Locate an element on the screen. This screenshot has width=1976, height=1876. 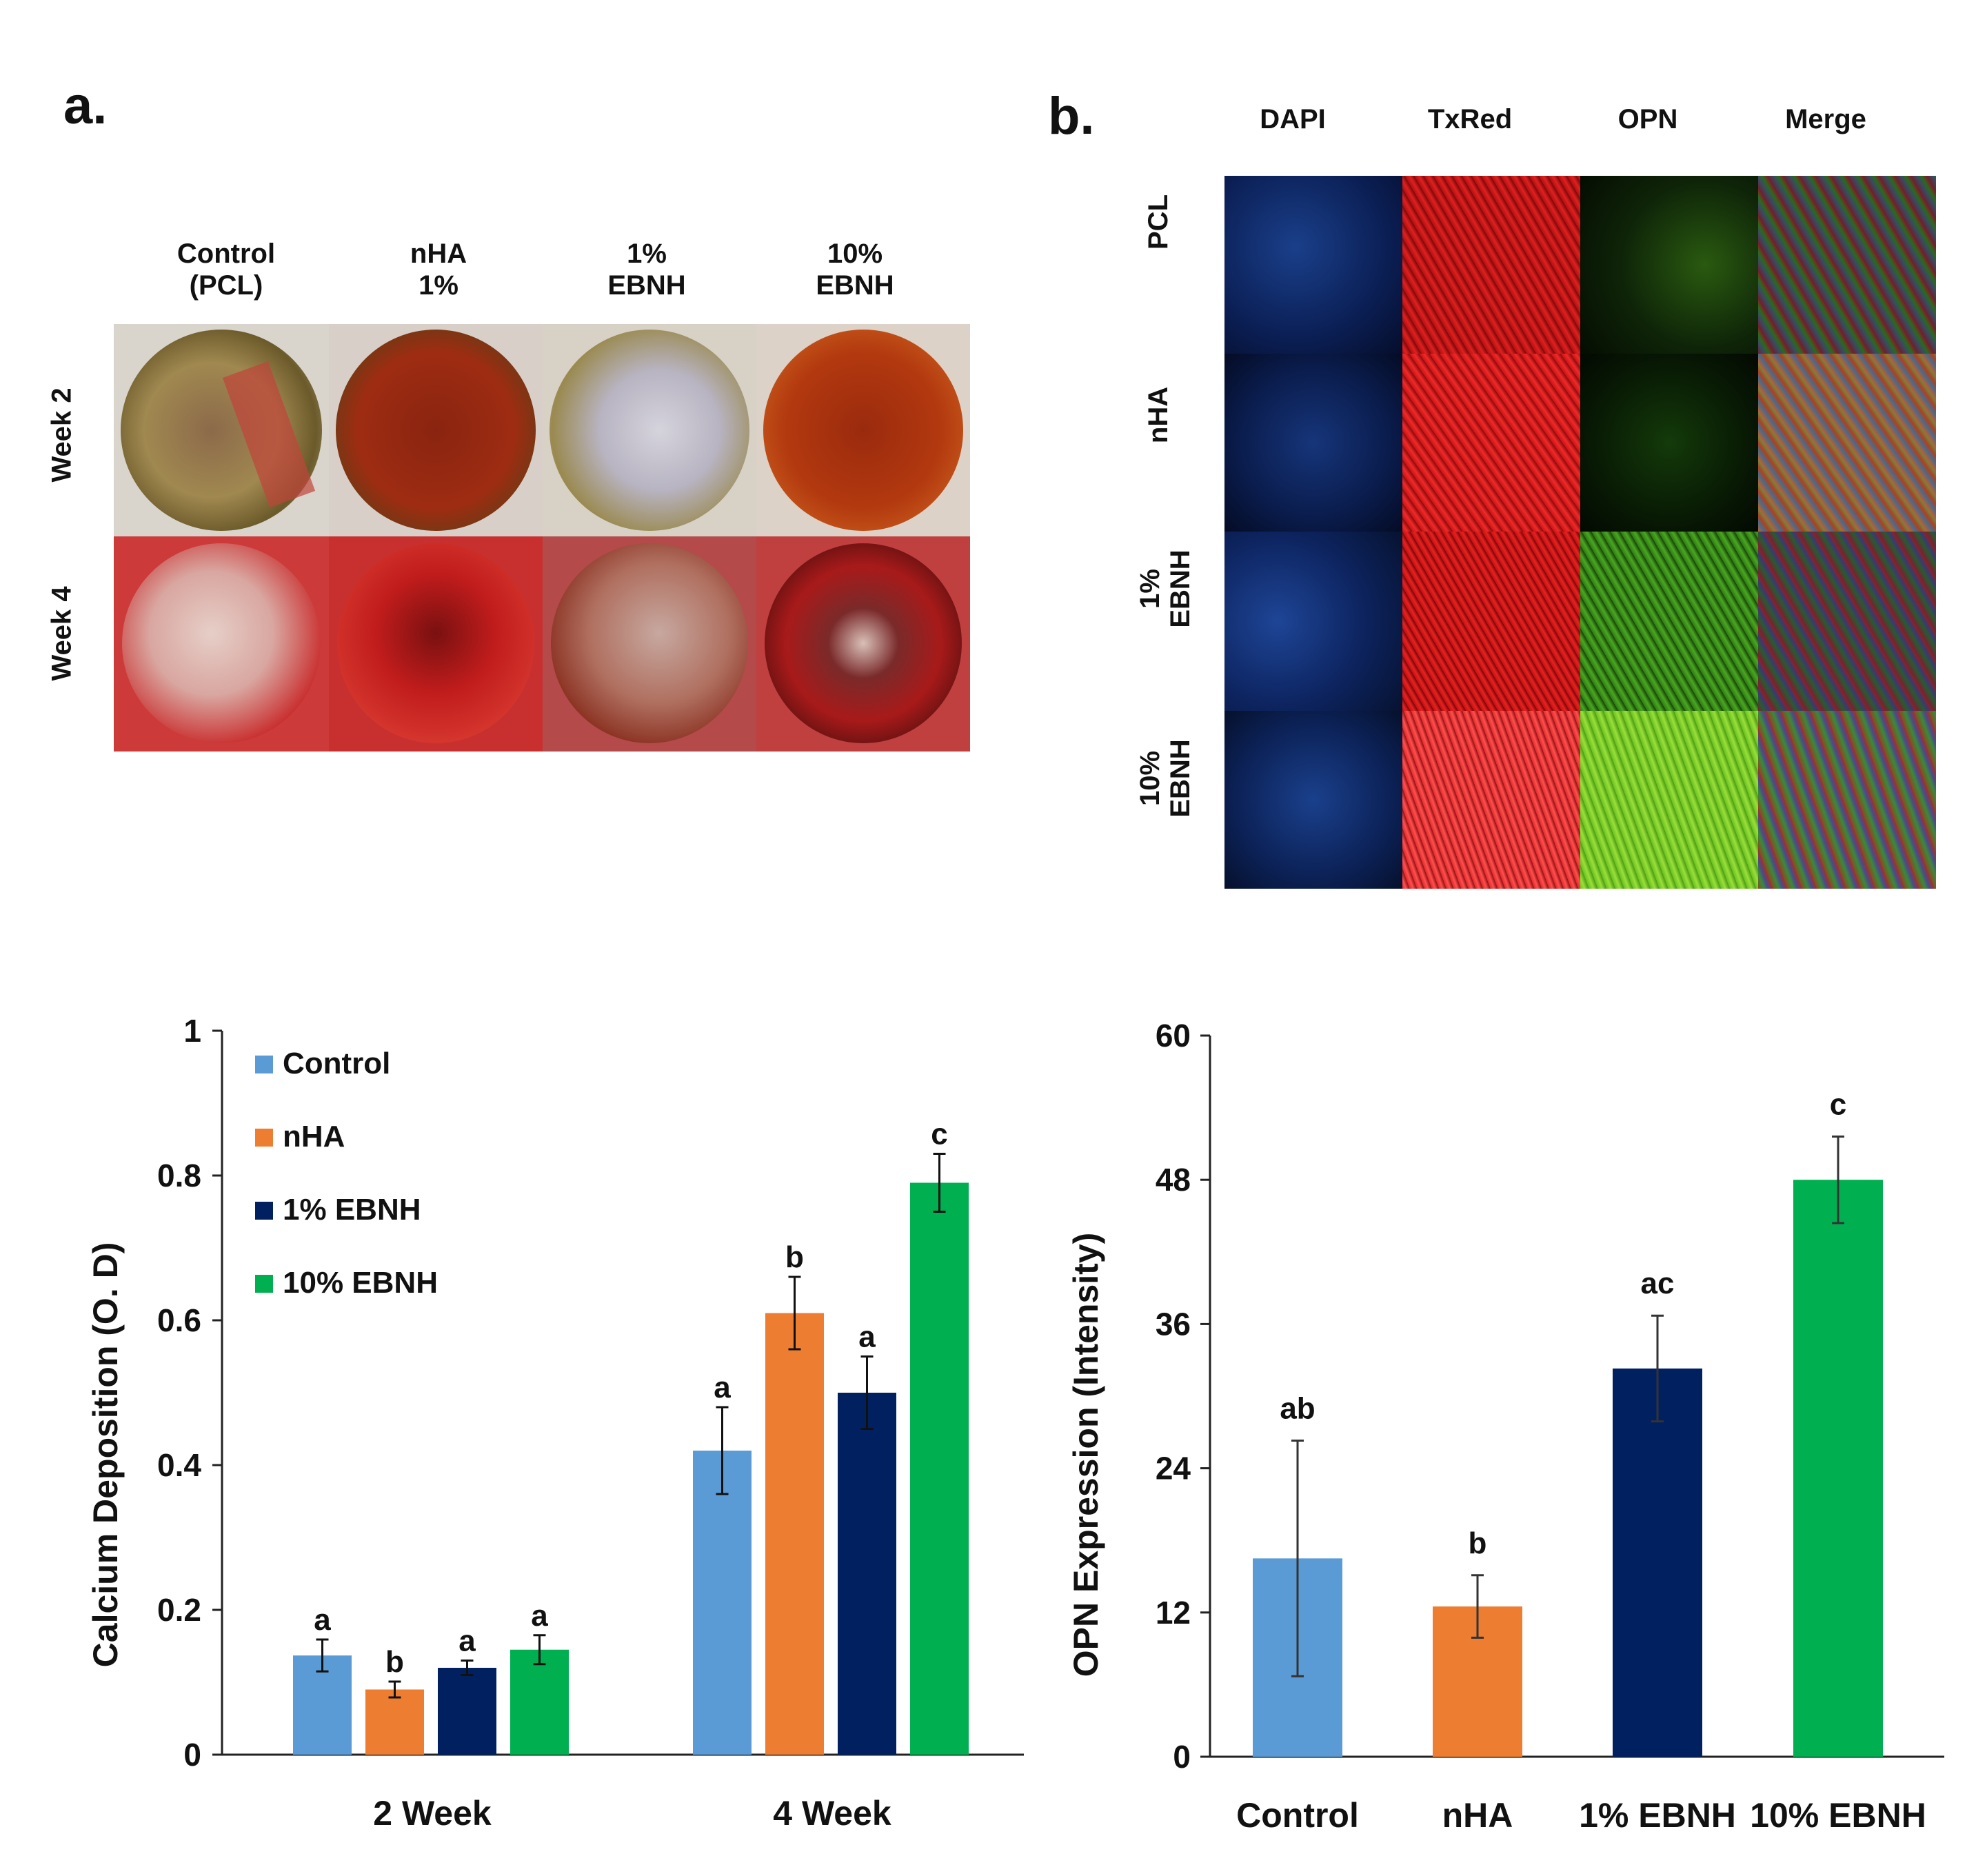
y-tick-label: 0.4 is located at coordinates (179, 1465).